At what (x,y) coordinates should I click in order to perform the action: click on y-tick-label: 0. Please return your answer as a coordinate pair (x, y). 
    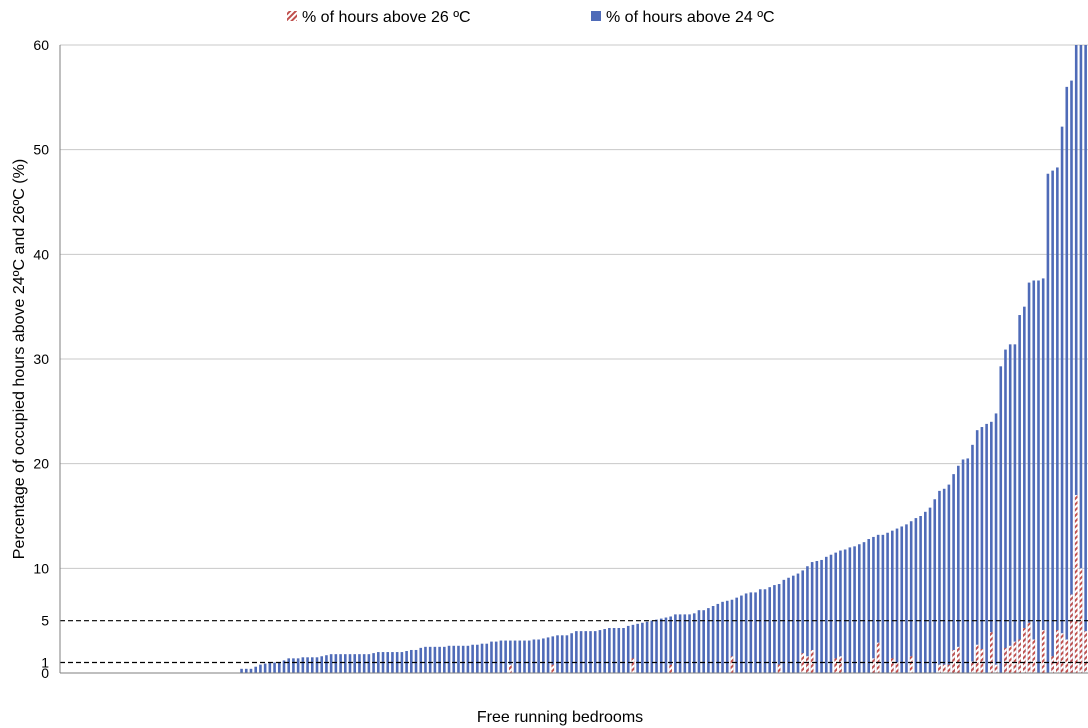
    Looking at the image, I should click on (45, 673).